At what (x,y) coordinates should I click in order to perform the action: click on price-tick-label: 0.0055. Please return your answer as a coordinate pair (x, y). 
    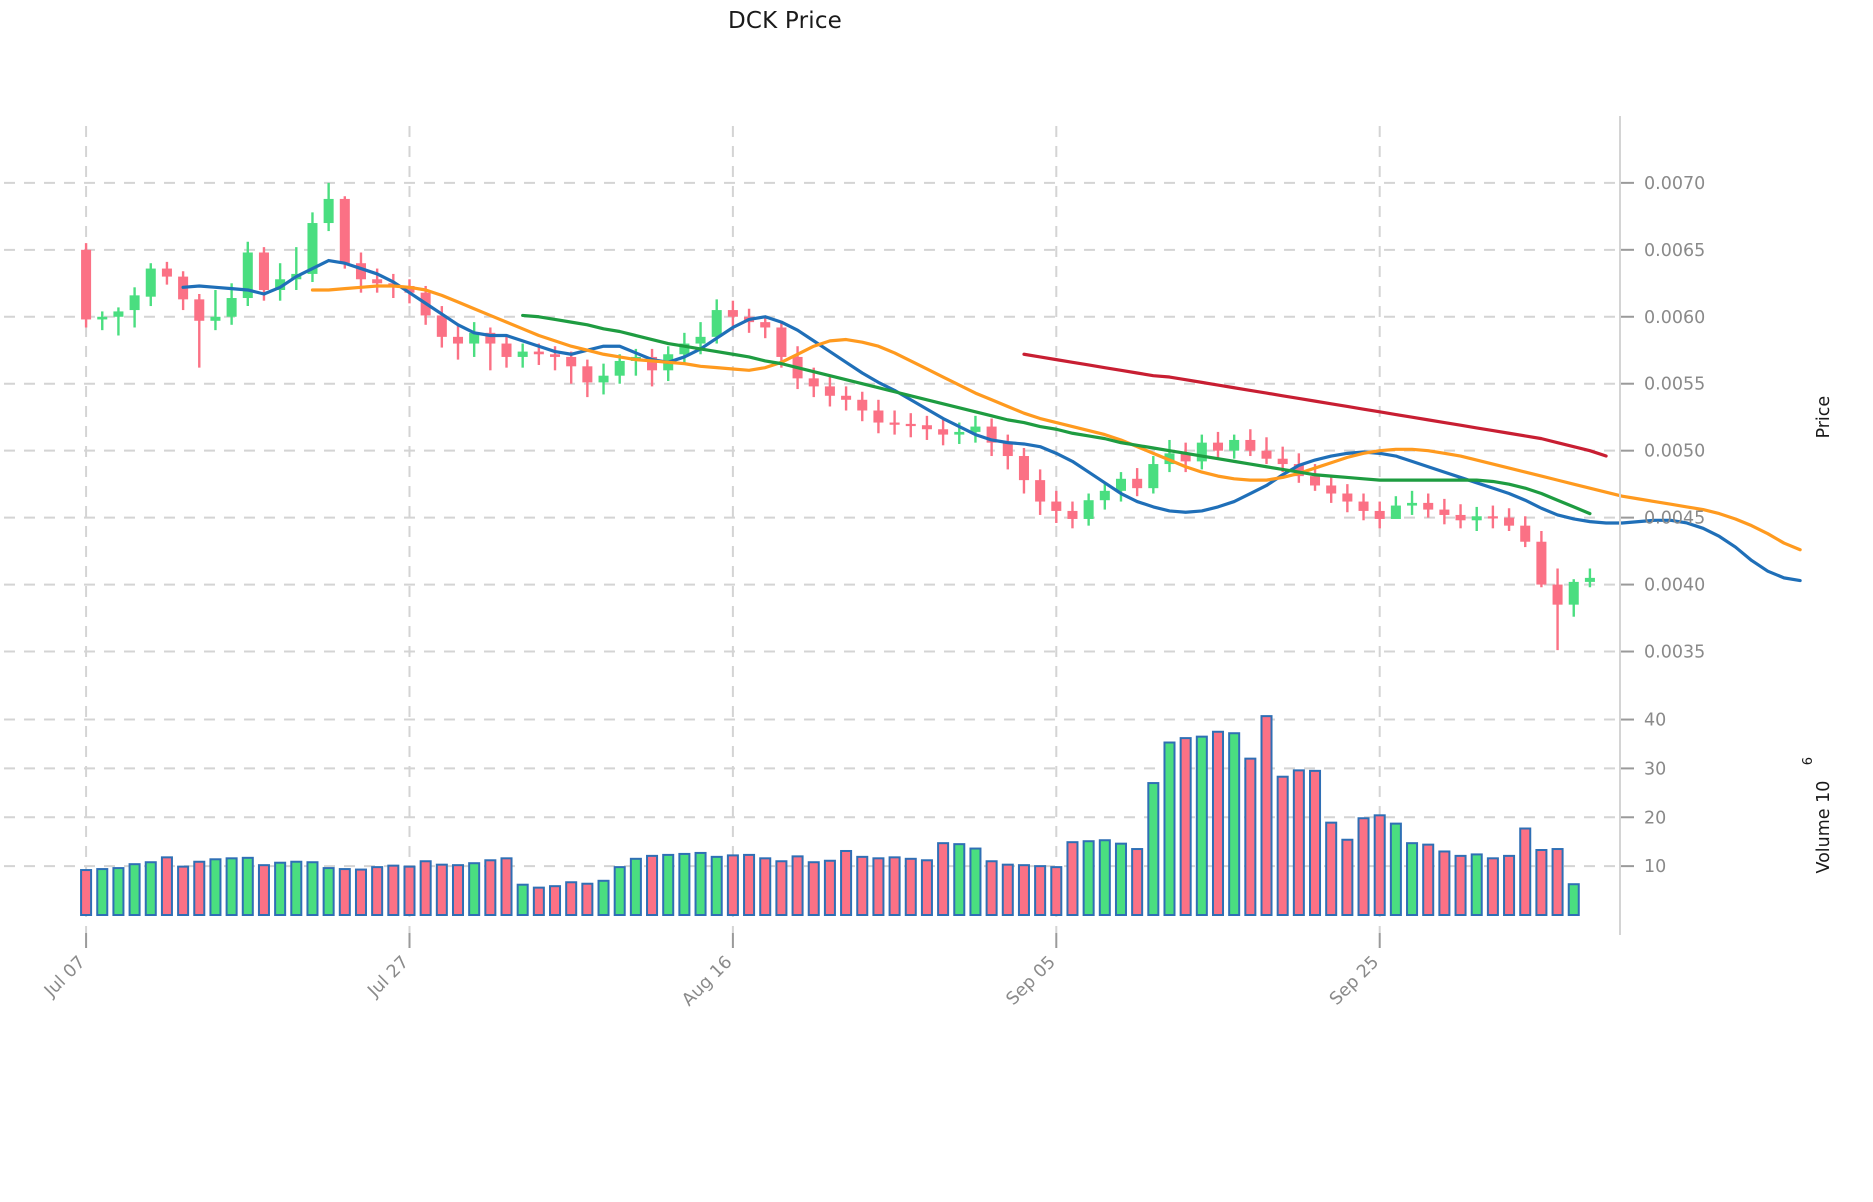
    Looking at the image, I should click on (1674, 385).